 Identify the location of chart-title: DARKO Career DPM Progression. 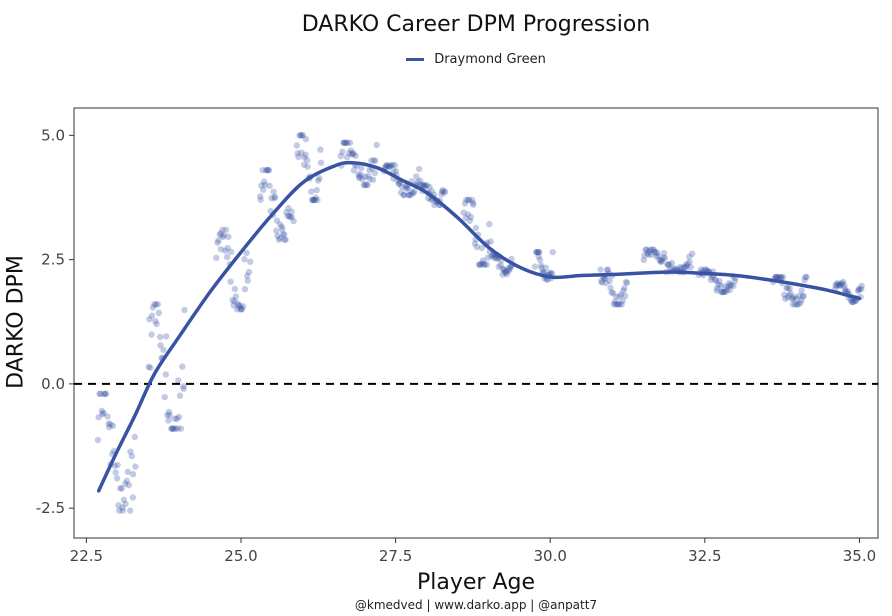
(476, 24).